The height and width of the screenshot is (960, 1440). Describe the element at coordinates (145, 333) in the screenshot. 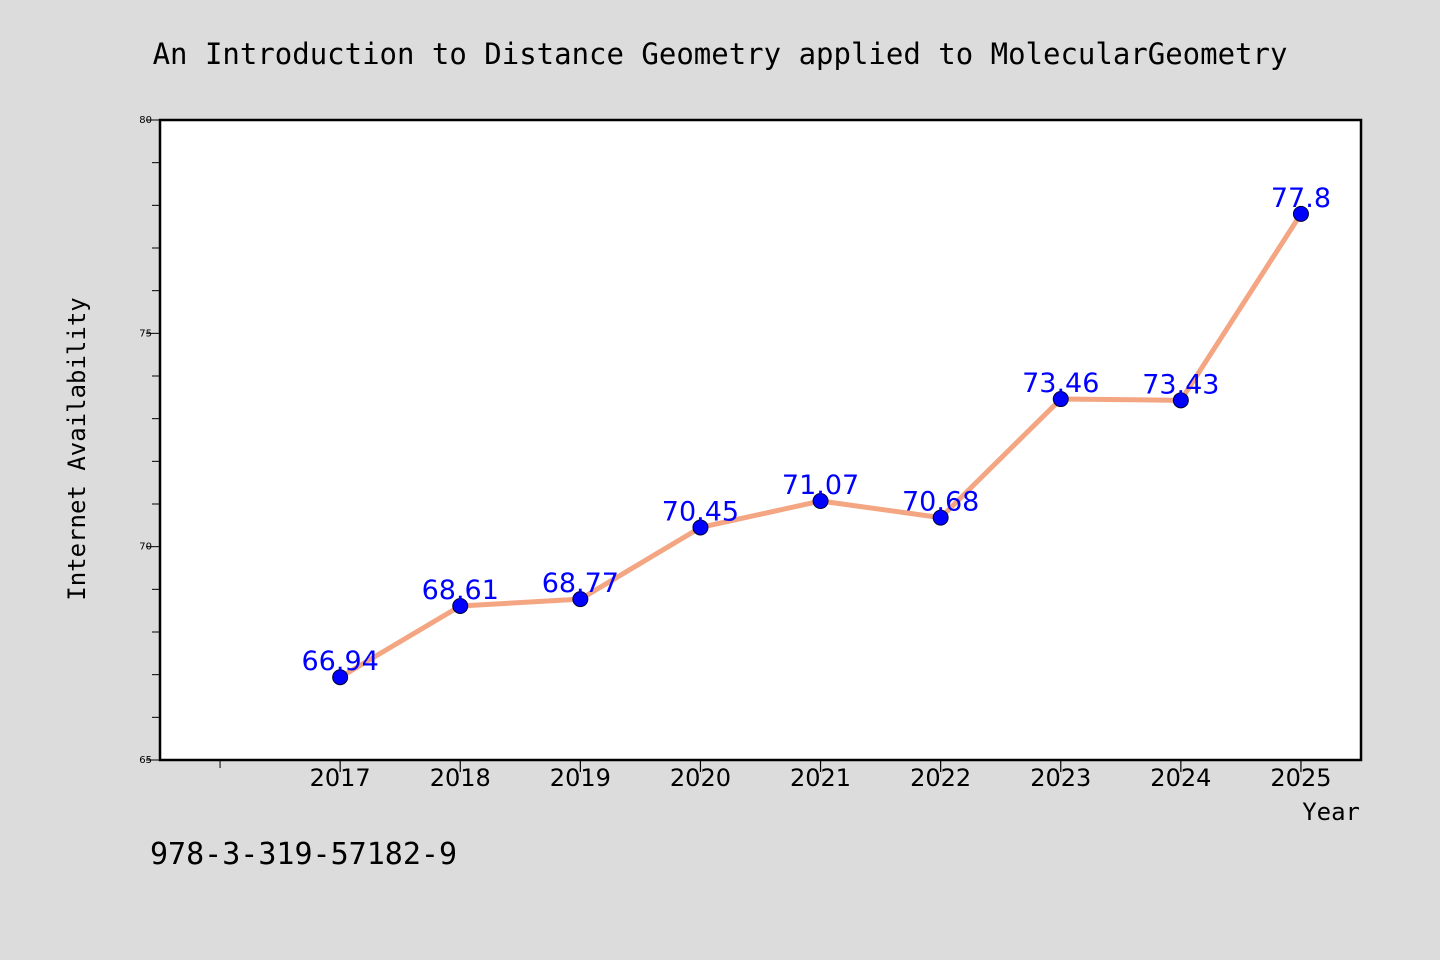

I see `y-tick-label: 75` at that location.